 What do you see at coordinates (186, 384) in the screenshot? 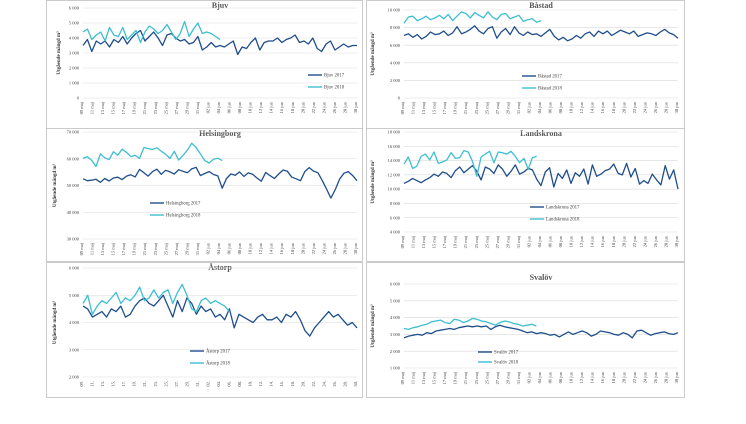
I see `x-tick-label: 29.` at bounding box center [186, 384].